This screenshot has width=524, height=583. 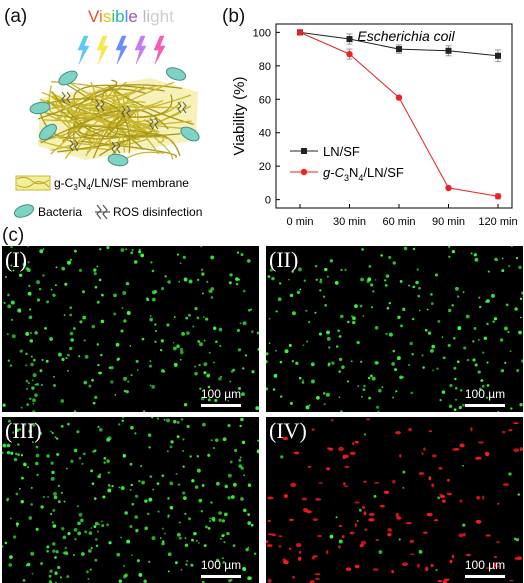 I want to click on visible-light-title: Visible light, so click(x=131, y=16).